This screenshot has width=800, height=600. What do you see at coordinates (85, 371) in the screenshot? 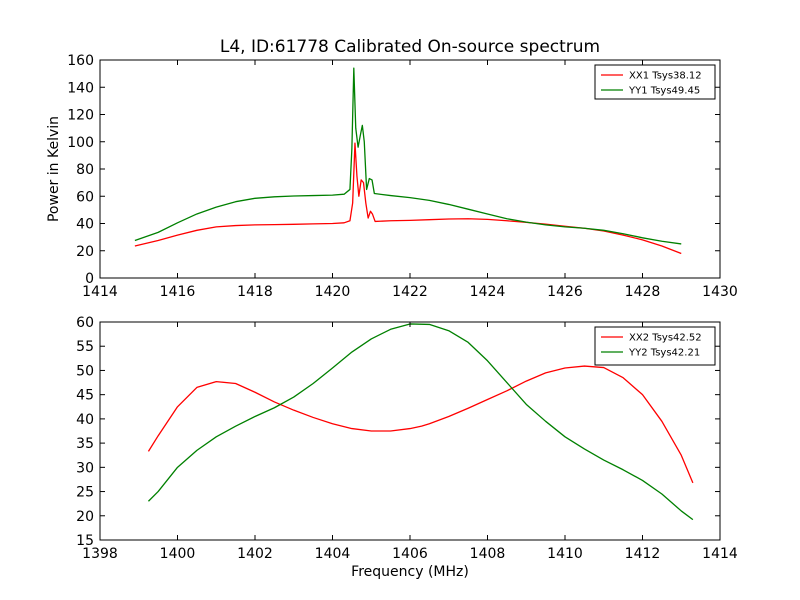
I see `bottom-y-tick-label: 50` at bounding box center [85, 371].